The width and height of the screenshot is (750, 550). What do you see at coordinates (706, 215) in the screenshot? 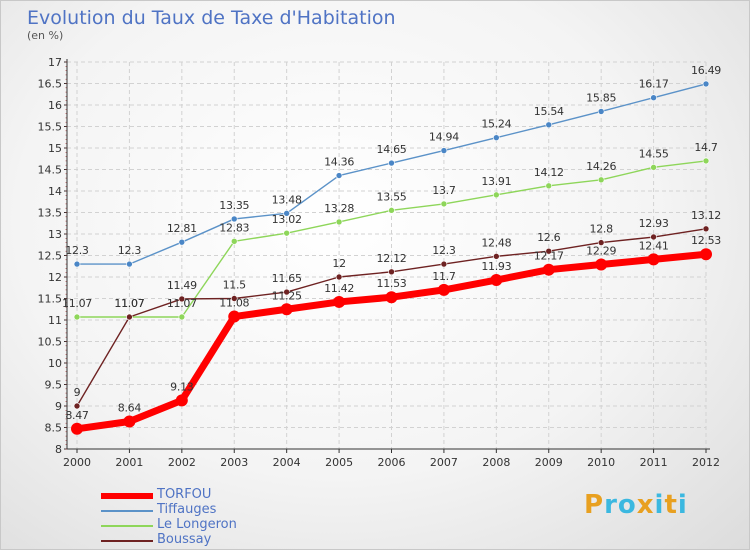
I see `data-label-boussay: 13.12` at bounding box center [706, 215].